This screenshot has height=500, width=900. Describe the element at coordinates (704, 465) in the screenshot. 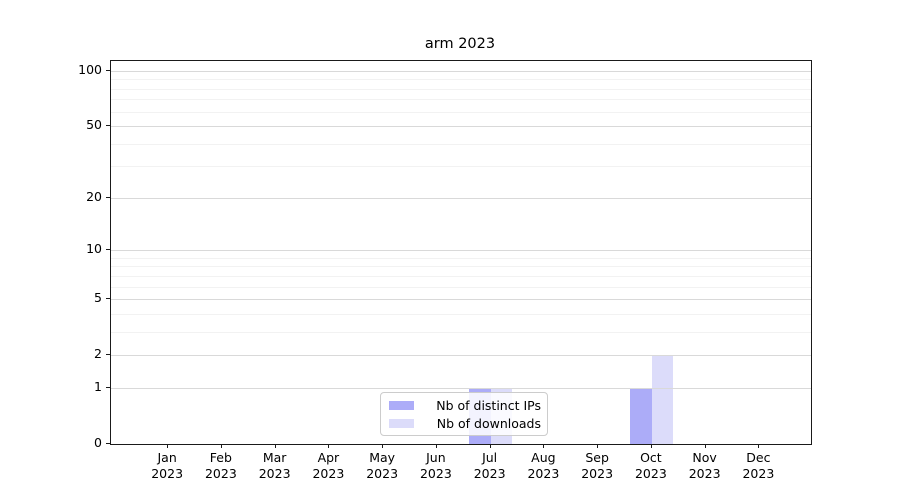

I see `x-tick-label: Nov 2023` at that location.